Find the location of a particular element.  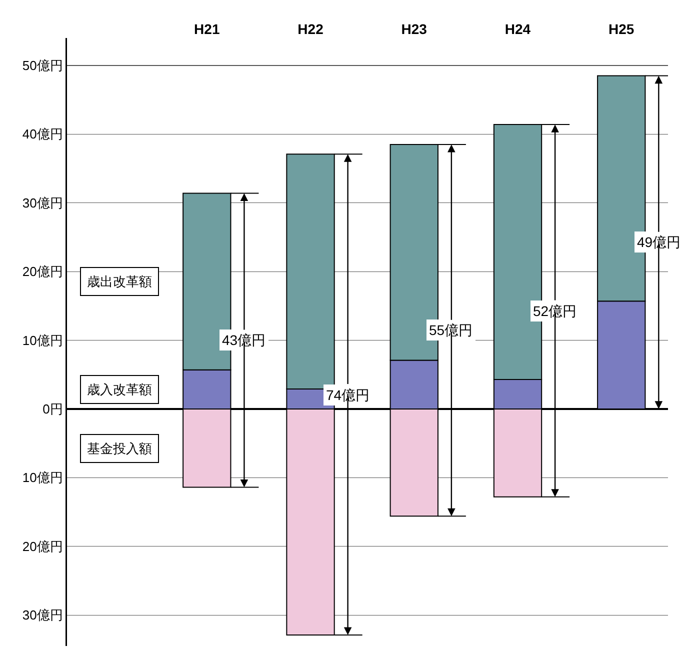

annotation: 43億円 is located at coordinates (244, 340).